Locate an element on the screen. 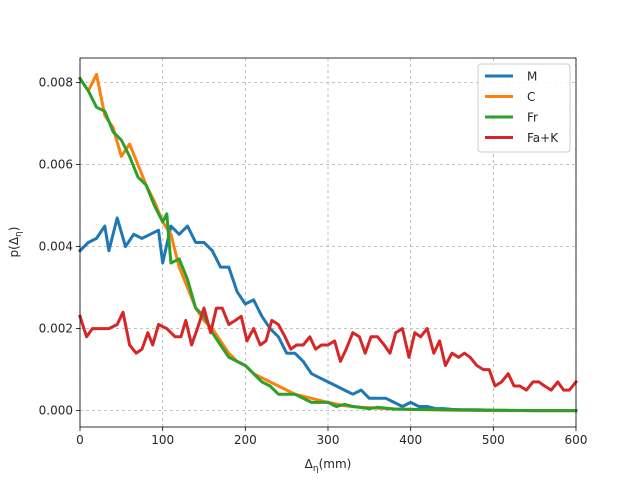  legend-label: Fr is located at coordinates (532, 118).